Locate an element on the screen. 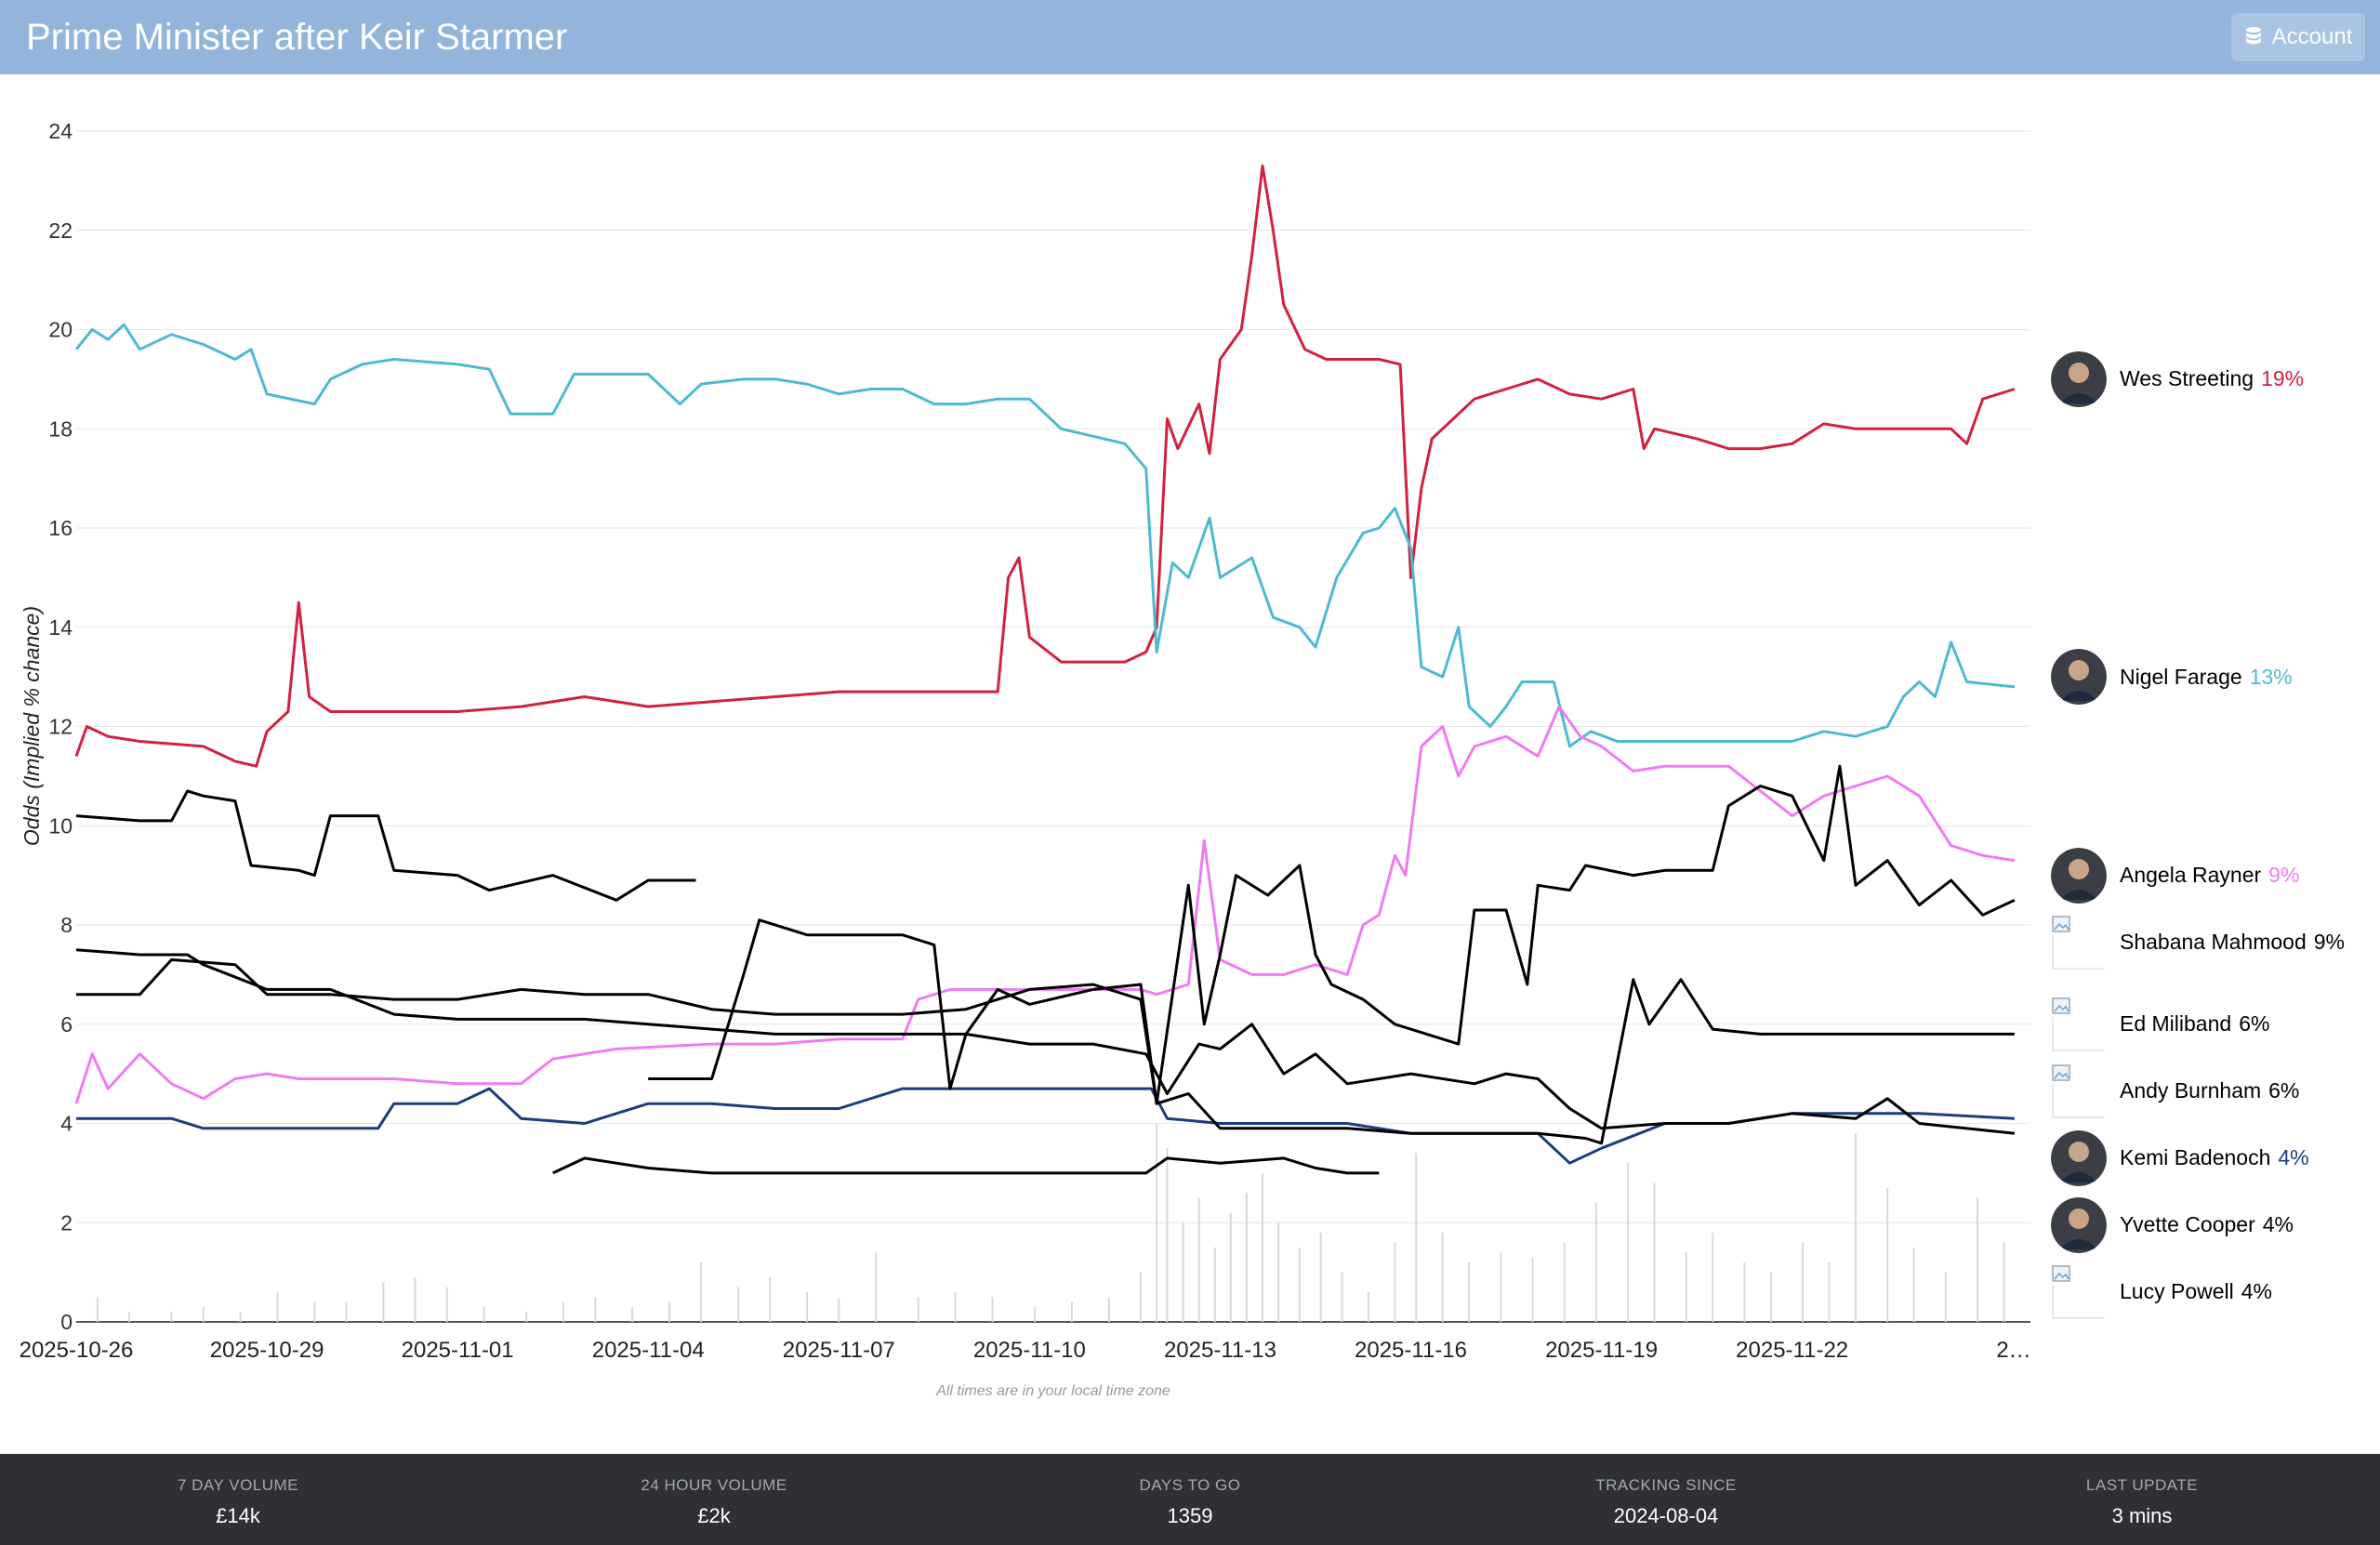 The image size is (2380, 1545). legend-item-kemi-badenoch: Kemi Badenoch 4% is located at coordinates (2180, 1158).